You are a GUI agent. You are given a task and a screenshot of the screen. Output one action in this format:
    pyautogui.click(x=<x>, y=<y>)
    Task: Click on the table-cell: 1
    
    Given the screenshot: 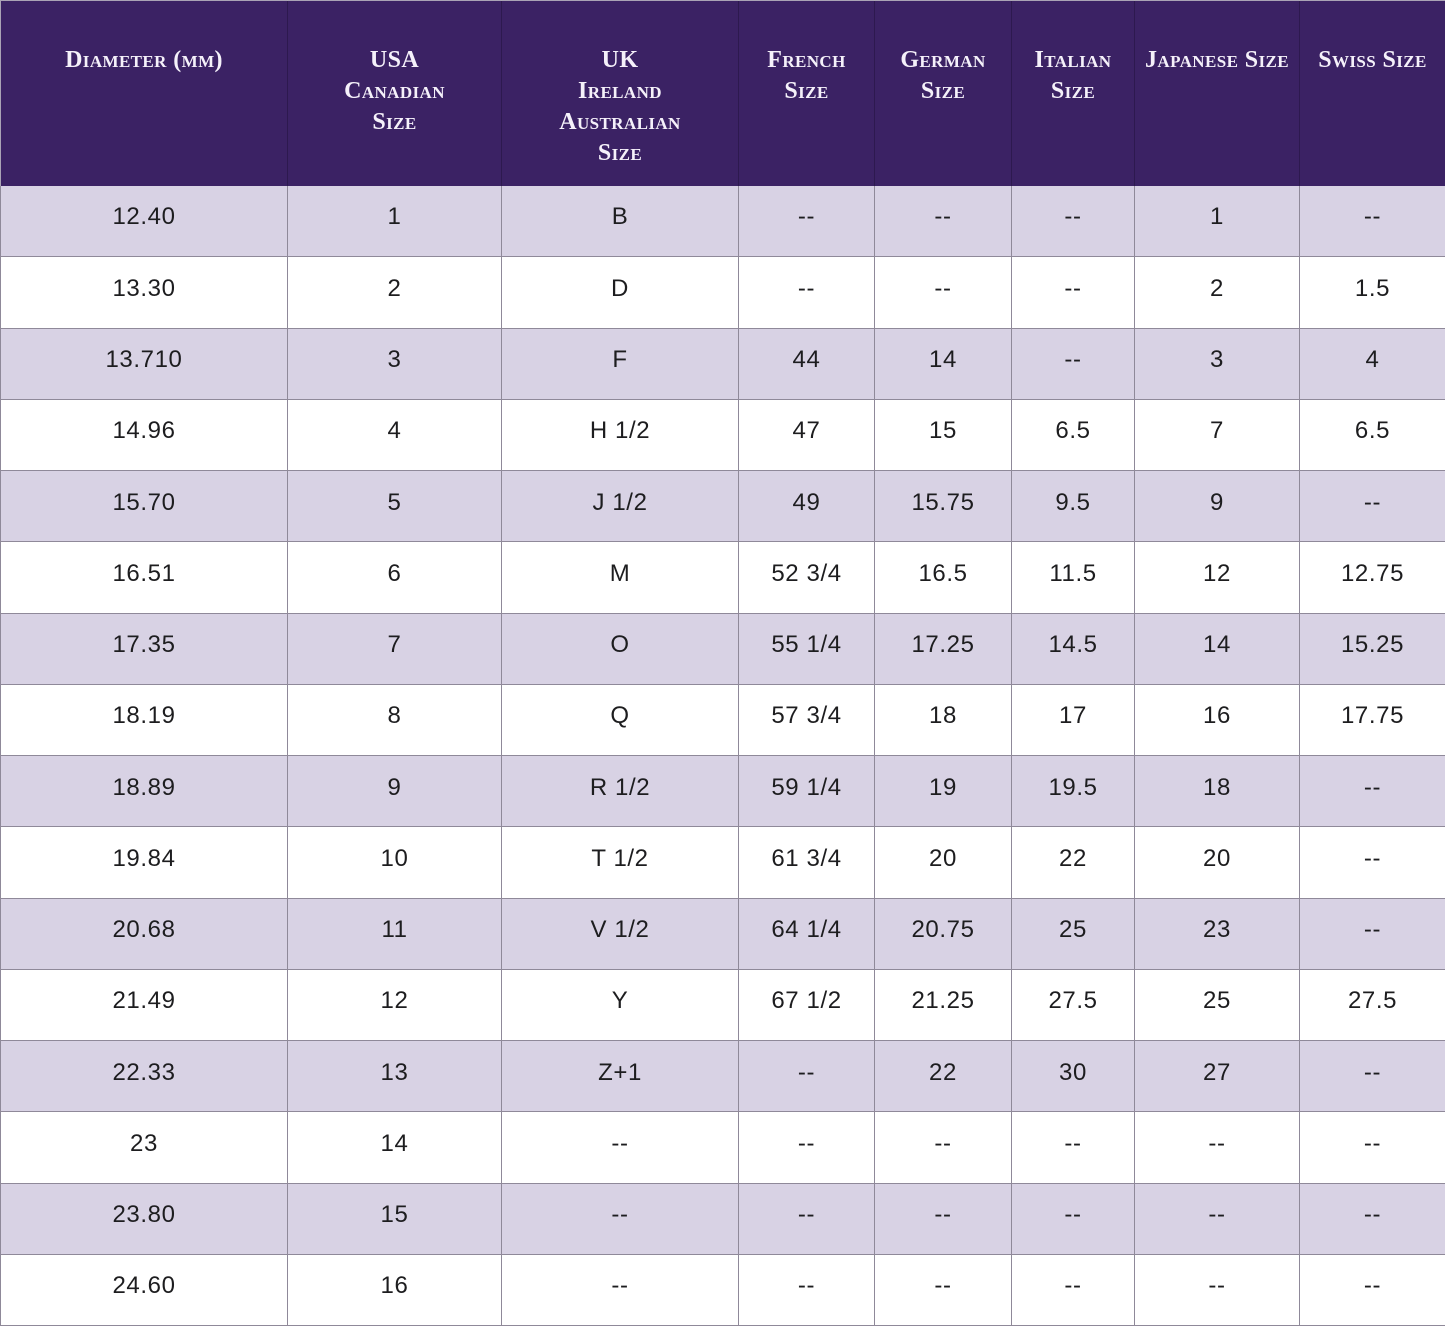 What is the action you would take?
    pyautogui.click(x=1217, y=221)
    